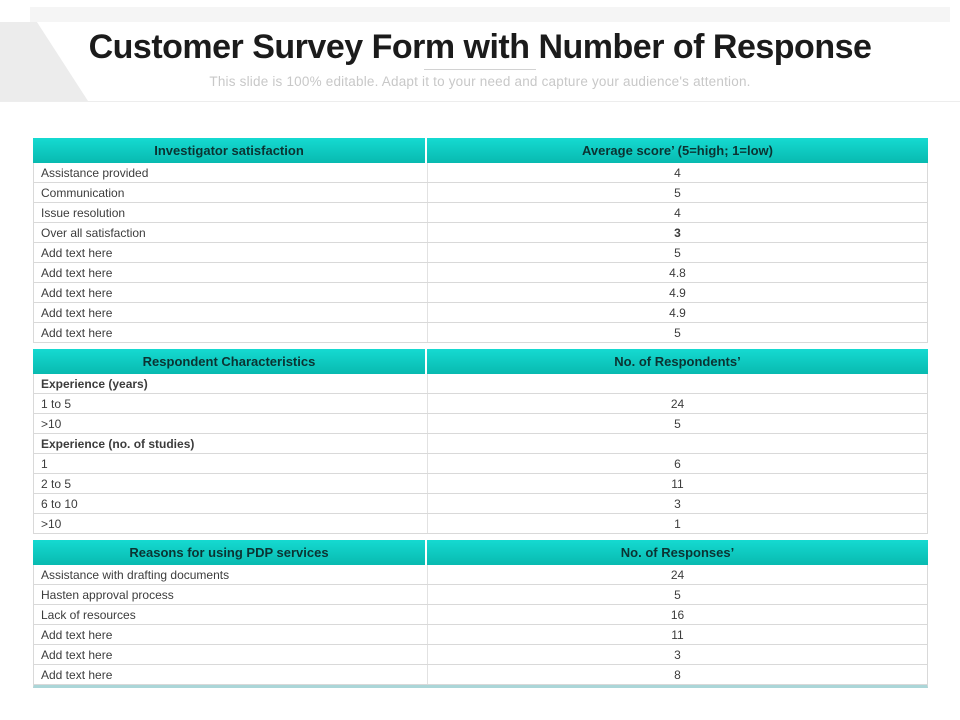 The image size is (960, 720). What do you see at coordinates (480, 424) in the screenshot?
I see `table-row: >10 5` at bounding box center [480, 424].